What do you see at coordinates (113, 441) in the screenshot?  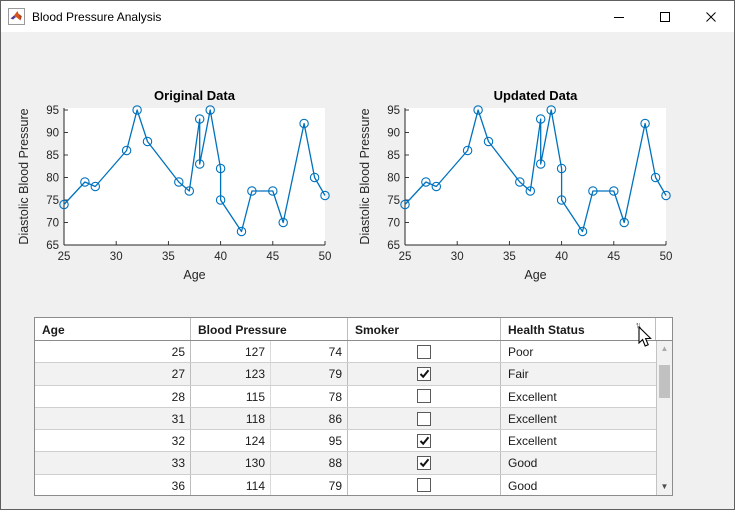 I see `cell-age: 32` at bounding box center [113, 441].